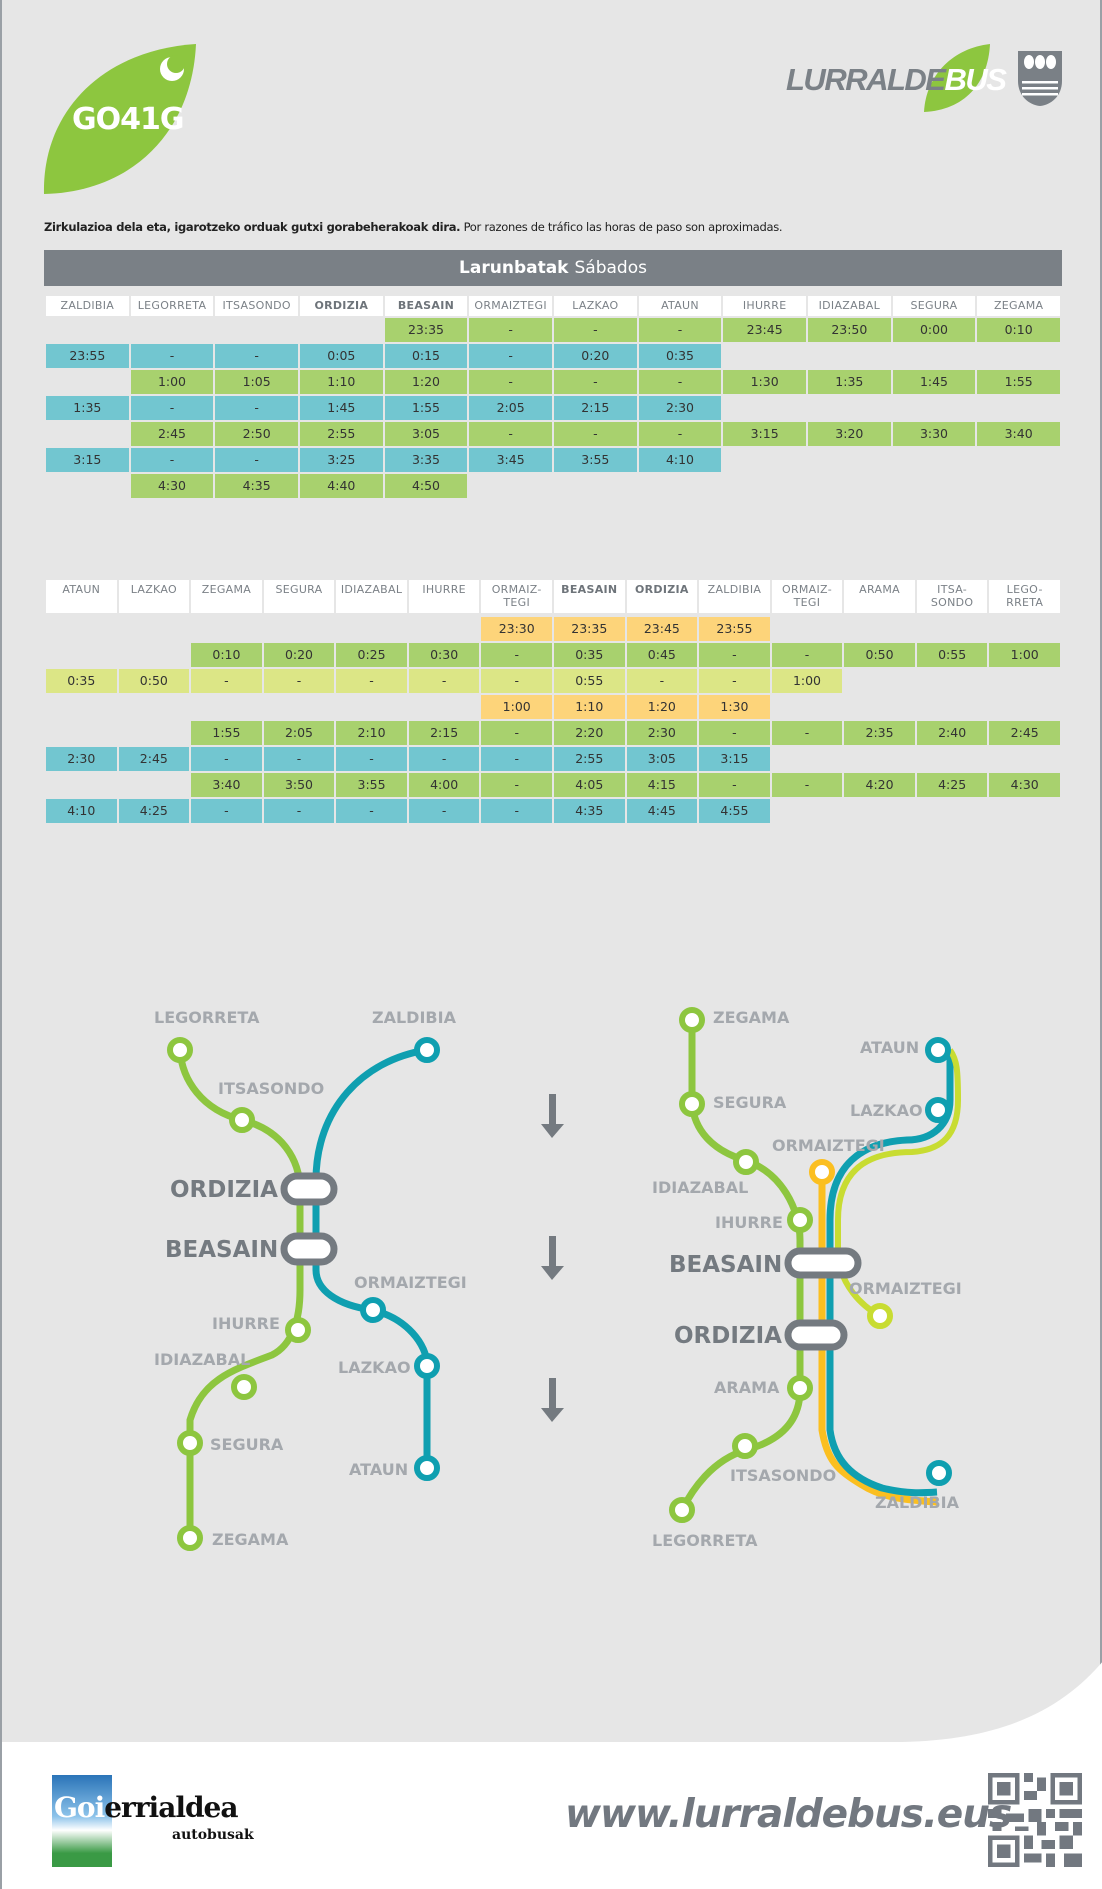 The width and height of the screenshot is (1102, 1889). I want to click on svg-text: ITSASONDO, so click(271, 1088).